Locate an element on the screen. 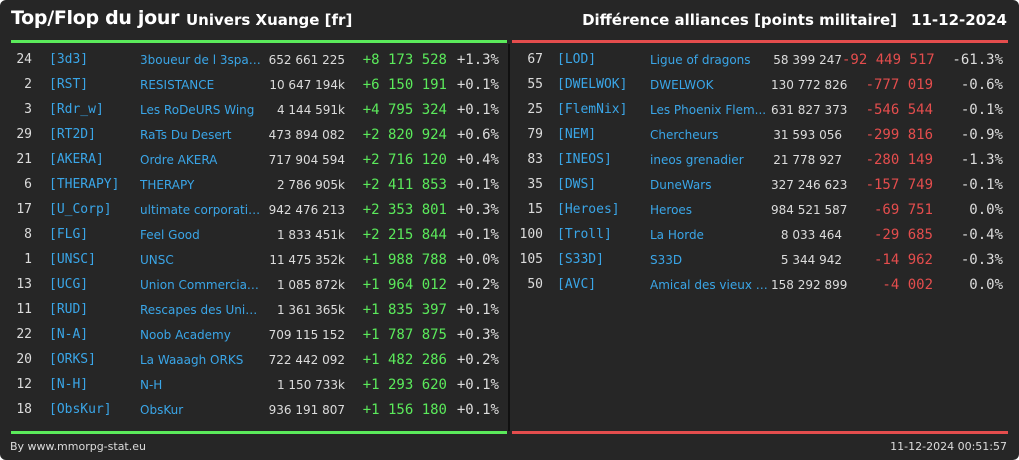 This screenshot has height=460, width=1019. alliance-rank: 17 is located at coordinates (24, 209).